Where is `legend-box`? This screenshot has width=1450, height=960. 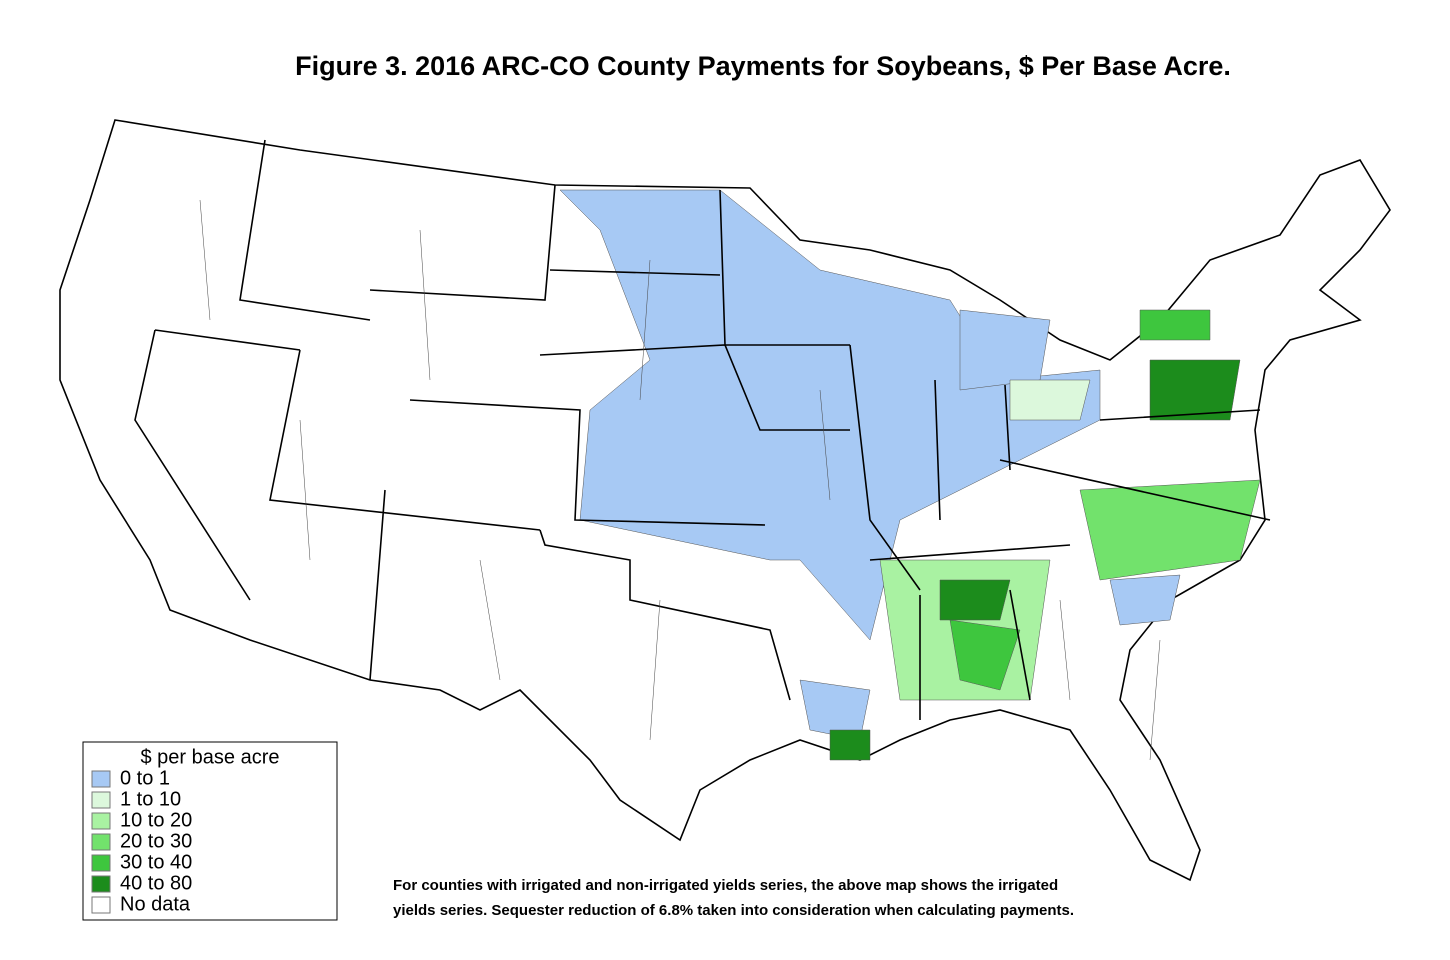
legend-box is located at coordinates (210, 831).